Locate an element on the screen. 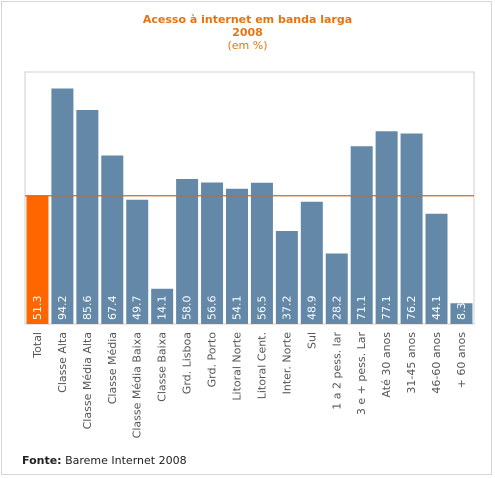 The height and width of the screenshot is (478, 495). category-label: Sul is located at coordinates (311, 340).